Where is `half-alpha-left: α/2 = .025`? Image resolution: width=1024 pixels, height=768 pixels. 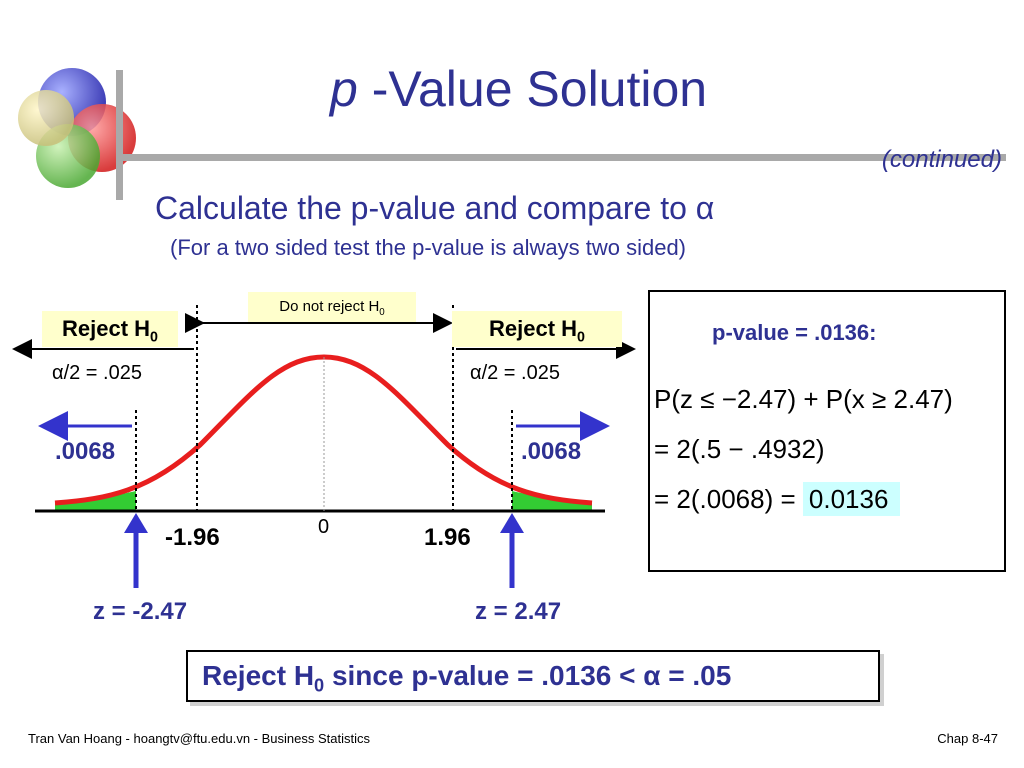
half-alpha-left: α/2 = .025 is located at coordinates (97, 373).